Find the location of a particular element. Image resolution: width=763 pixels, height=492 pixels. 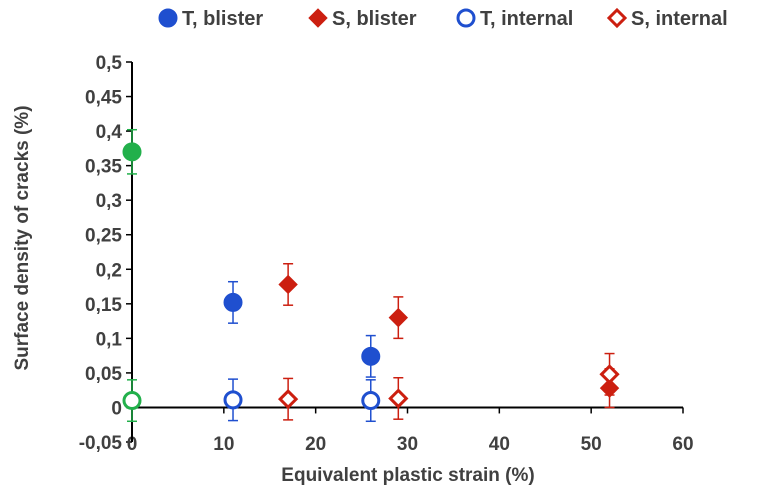

y-tick-label: 0,25 is located at coordinates (103, 236).